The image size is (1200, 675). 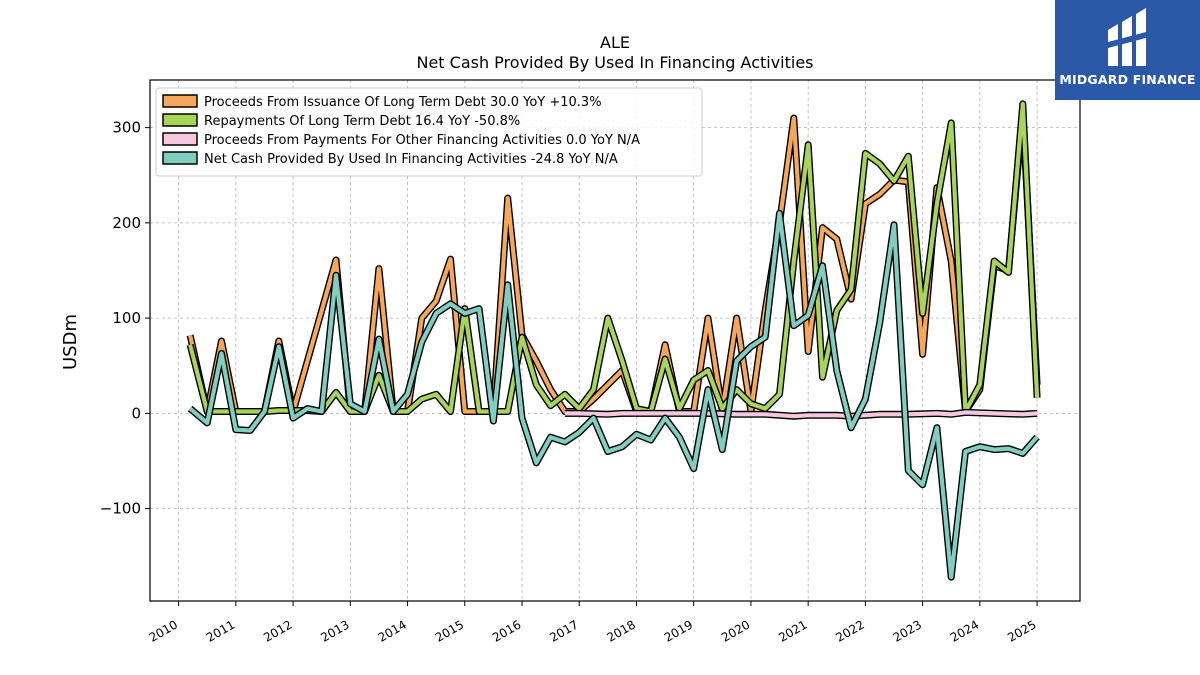 I want to click on x-tick-label: 2025, so click(x=1021, y=630).